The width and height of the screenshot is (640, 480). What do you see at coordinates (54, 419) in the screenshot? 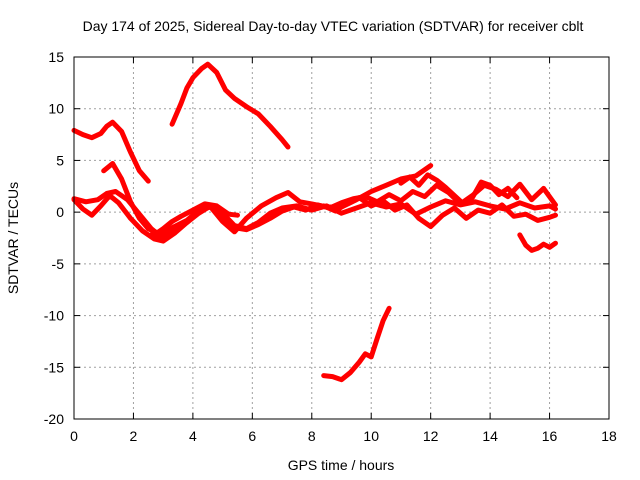
I see `y-tick-label: -20` at bounding box center [54, 419].